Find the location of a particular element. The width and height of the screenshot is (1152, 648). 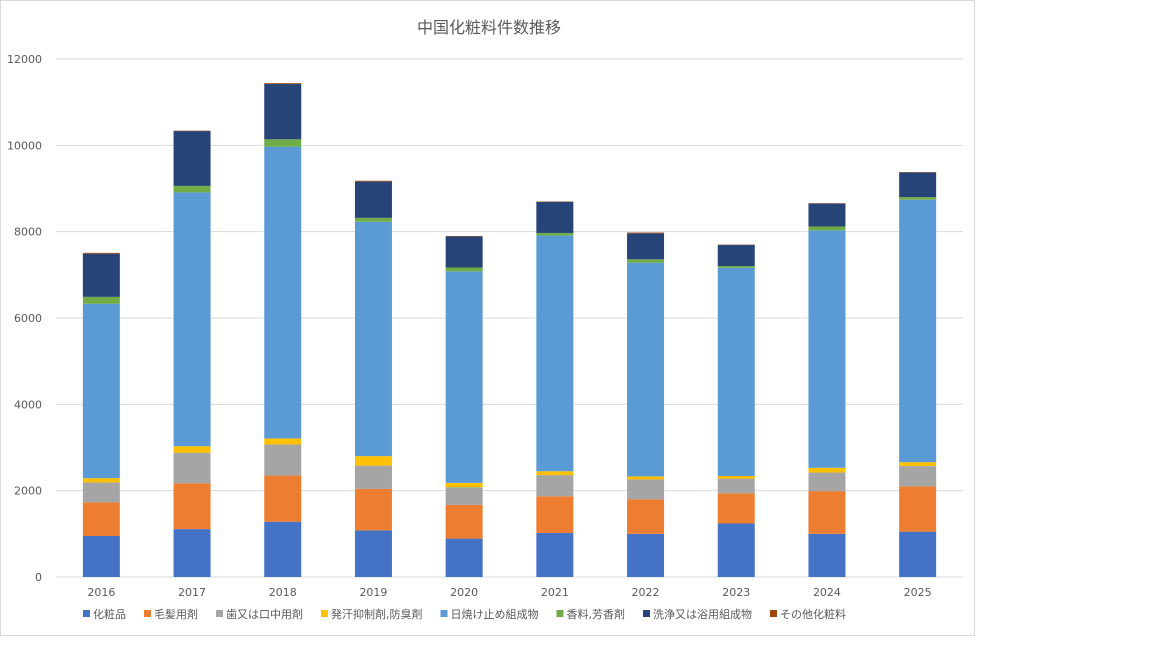

legend-label: 歯又は口中用剤 is located at coordinates (264, 614).